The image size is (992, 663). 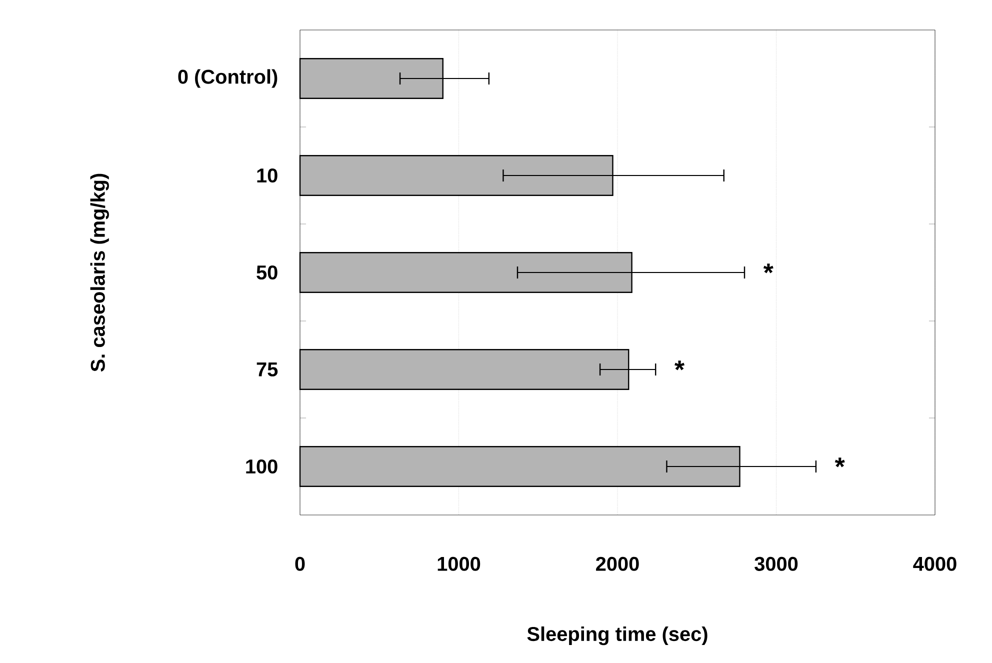 I want to click on y-tick-label: 0 (Control), so click(x=228, y=78).